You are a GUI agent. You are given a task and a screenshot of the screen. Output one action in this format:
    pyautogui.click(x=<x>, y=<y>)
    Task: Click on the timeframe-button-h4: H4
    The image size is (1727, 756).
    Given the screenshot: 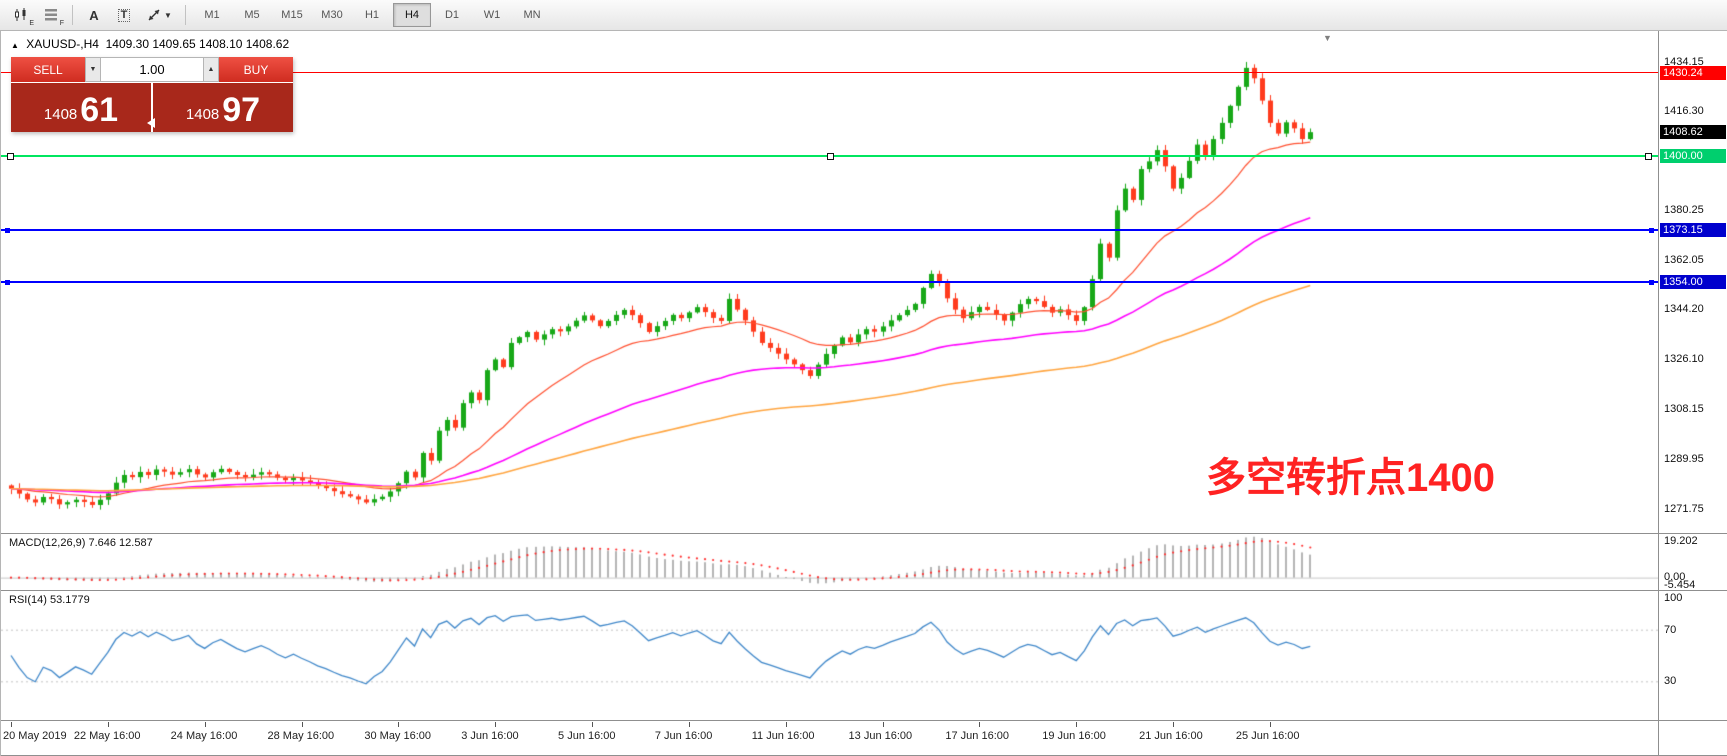 What is the action you would take?
    pyautogui.click(x=412, y=15)
    